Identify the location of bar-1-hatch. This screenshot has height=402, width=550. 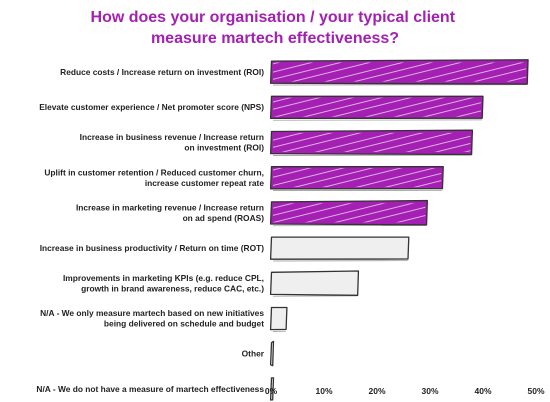
(400, 72).